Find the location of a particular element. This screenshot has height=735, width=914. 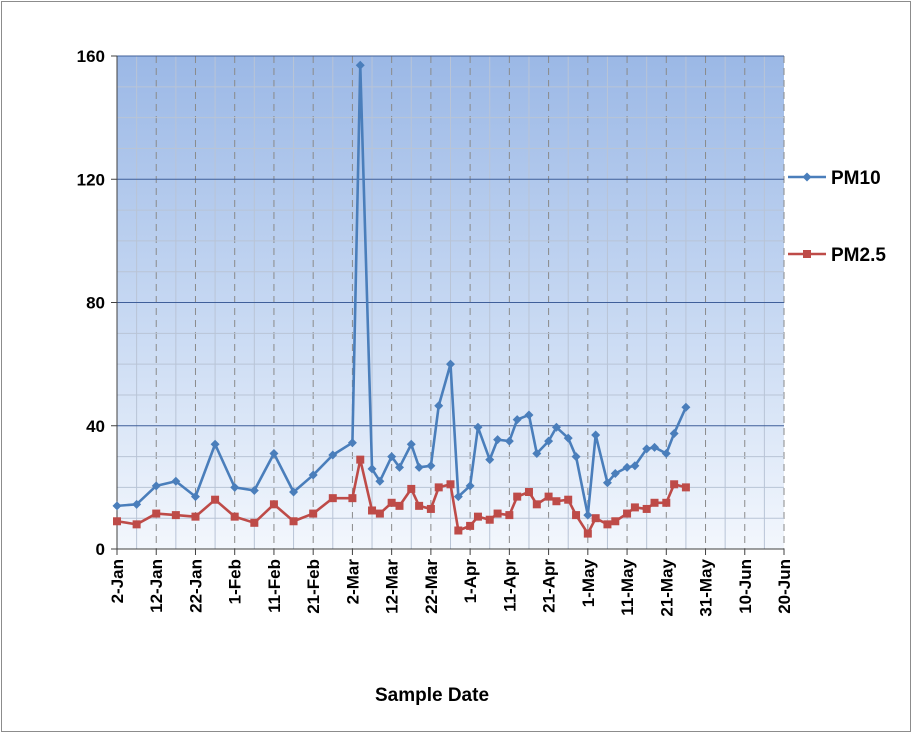

x-tick-label: 11-Feb is located at coordinates (274, 586).